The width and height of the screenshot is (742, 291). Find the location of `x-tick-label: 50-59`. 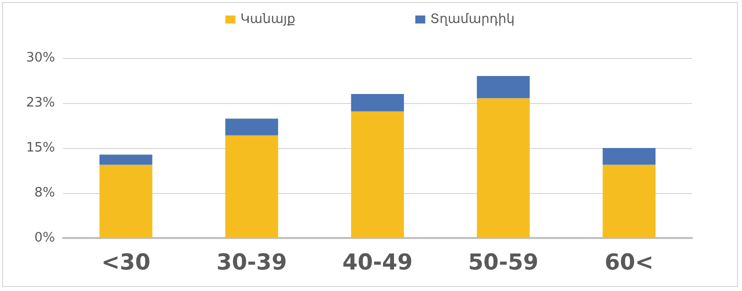

x-tick-label: 50-59 is located at coordinates (503, 263).